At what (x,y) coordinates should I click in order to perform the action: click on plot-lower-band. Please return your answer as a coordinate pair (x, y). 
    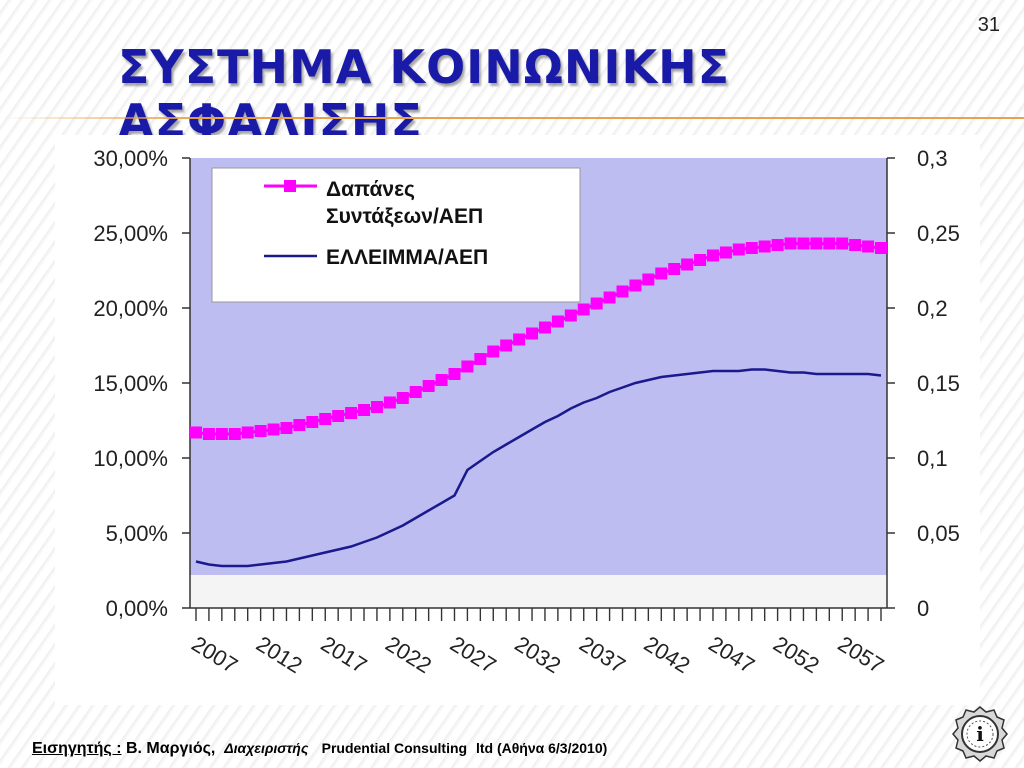
    Looking at the image, I should click on (538, 591).